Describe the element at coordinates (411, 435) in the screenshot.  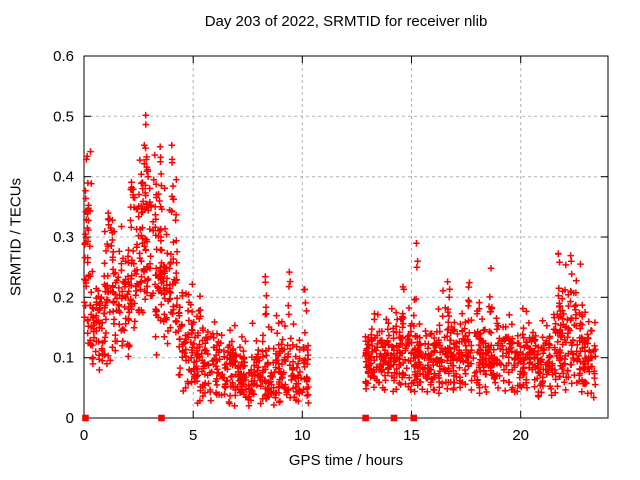
I see `x-tick-label: 15` at that location.